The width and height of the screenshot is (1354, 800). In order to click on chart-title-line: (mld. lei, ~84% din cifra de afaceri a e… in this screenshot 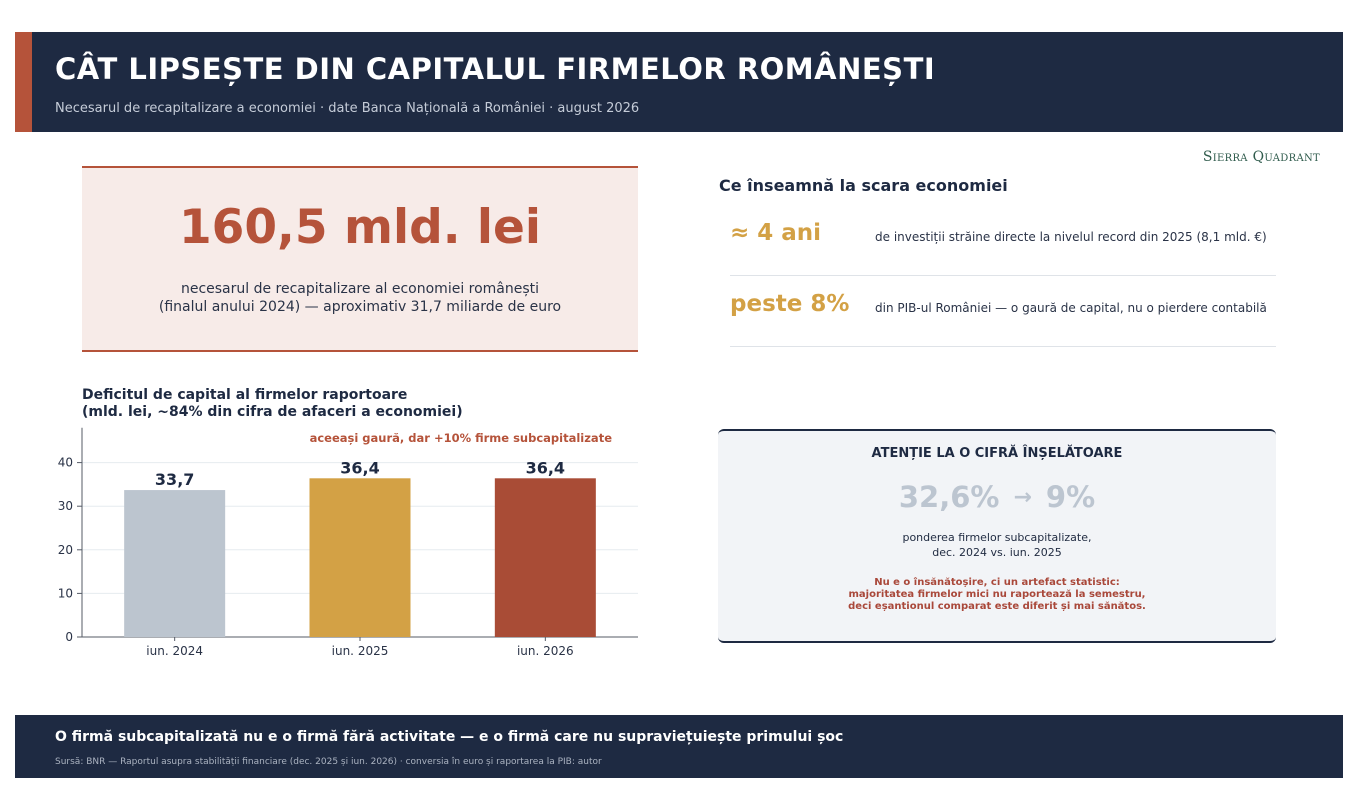, I will do `click(272, 412)`.